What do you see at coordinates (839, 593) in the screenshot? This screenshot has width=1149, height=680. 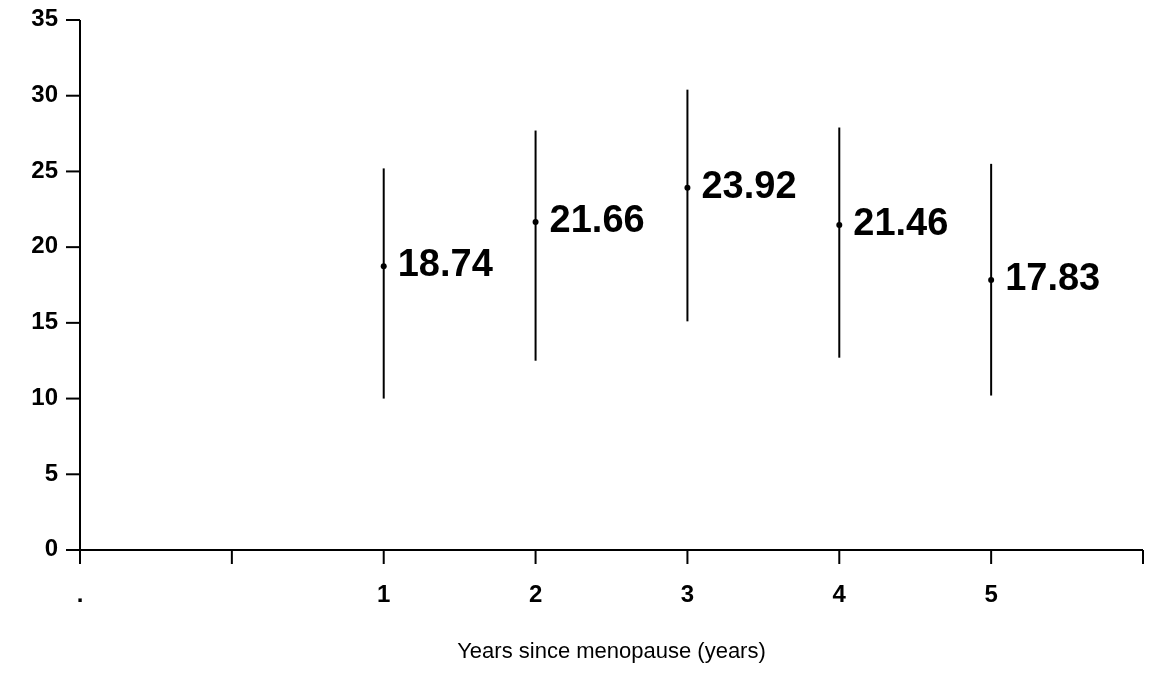 I see `x-tick-label: 4` at bounding box center [839, 593].